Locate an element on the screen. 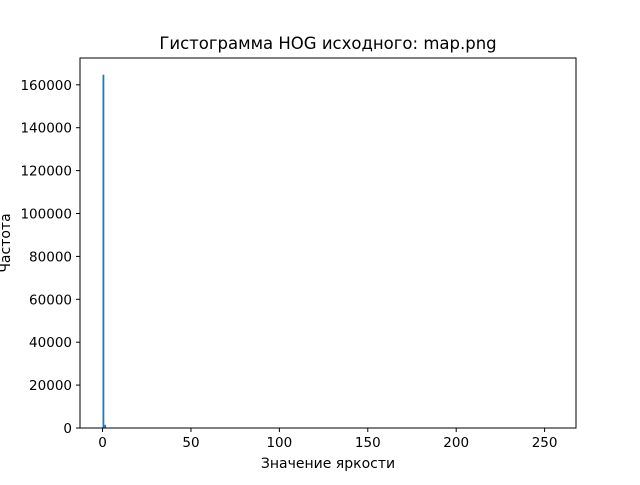  y-axis-label: Частота is located at coordinates (7, 242).